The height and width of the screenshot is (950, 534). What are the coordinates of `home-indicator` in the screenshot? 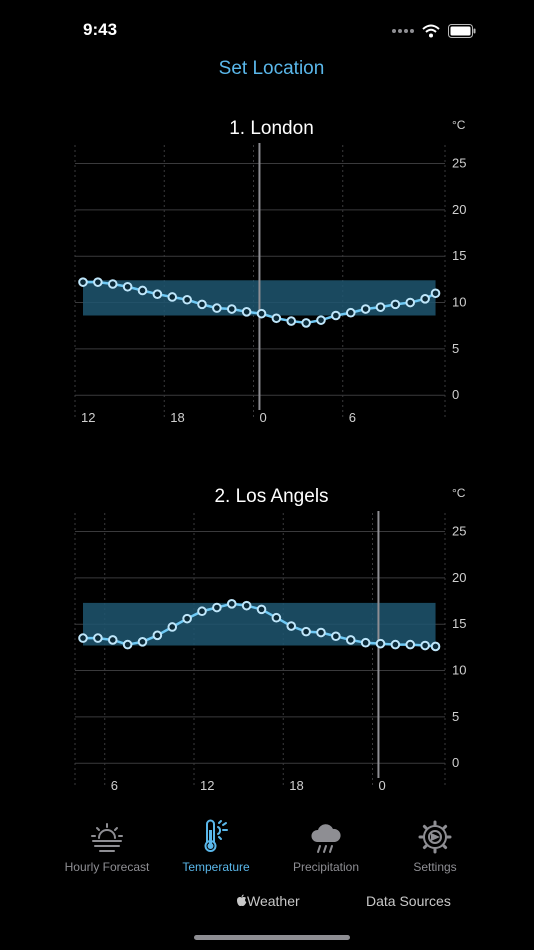 It's located at (272, 937).